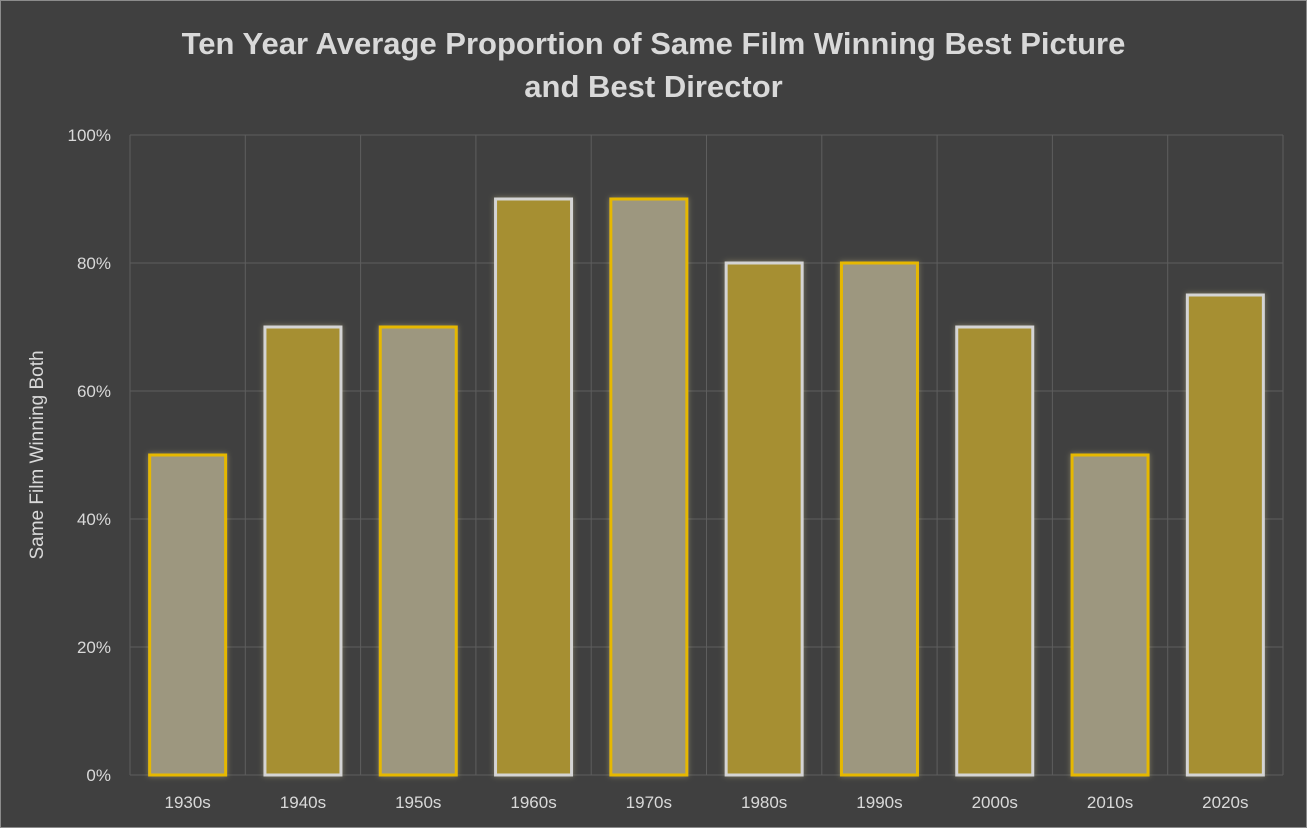 Image resolution: width=1307 pixels, height=828 pixels. What do you see at coordinates (764, 802) in the screenshot?
I see `x-tick-label: 1980s` at bounding box center [764, 802].